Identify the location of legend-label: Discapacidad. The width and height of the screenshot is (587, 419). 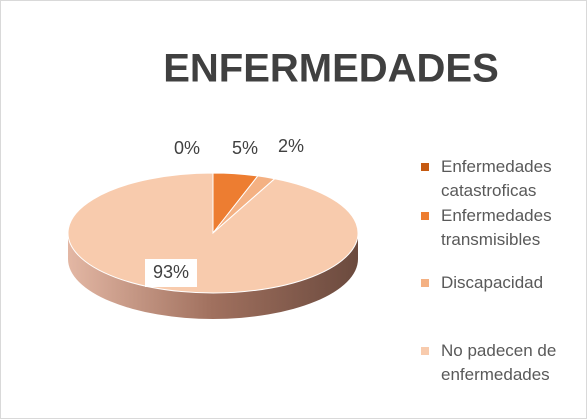
(492, 282).